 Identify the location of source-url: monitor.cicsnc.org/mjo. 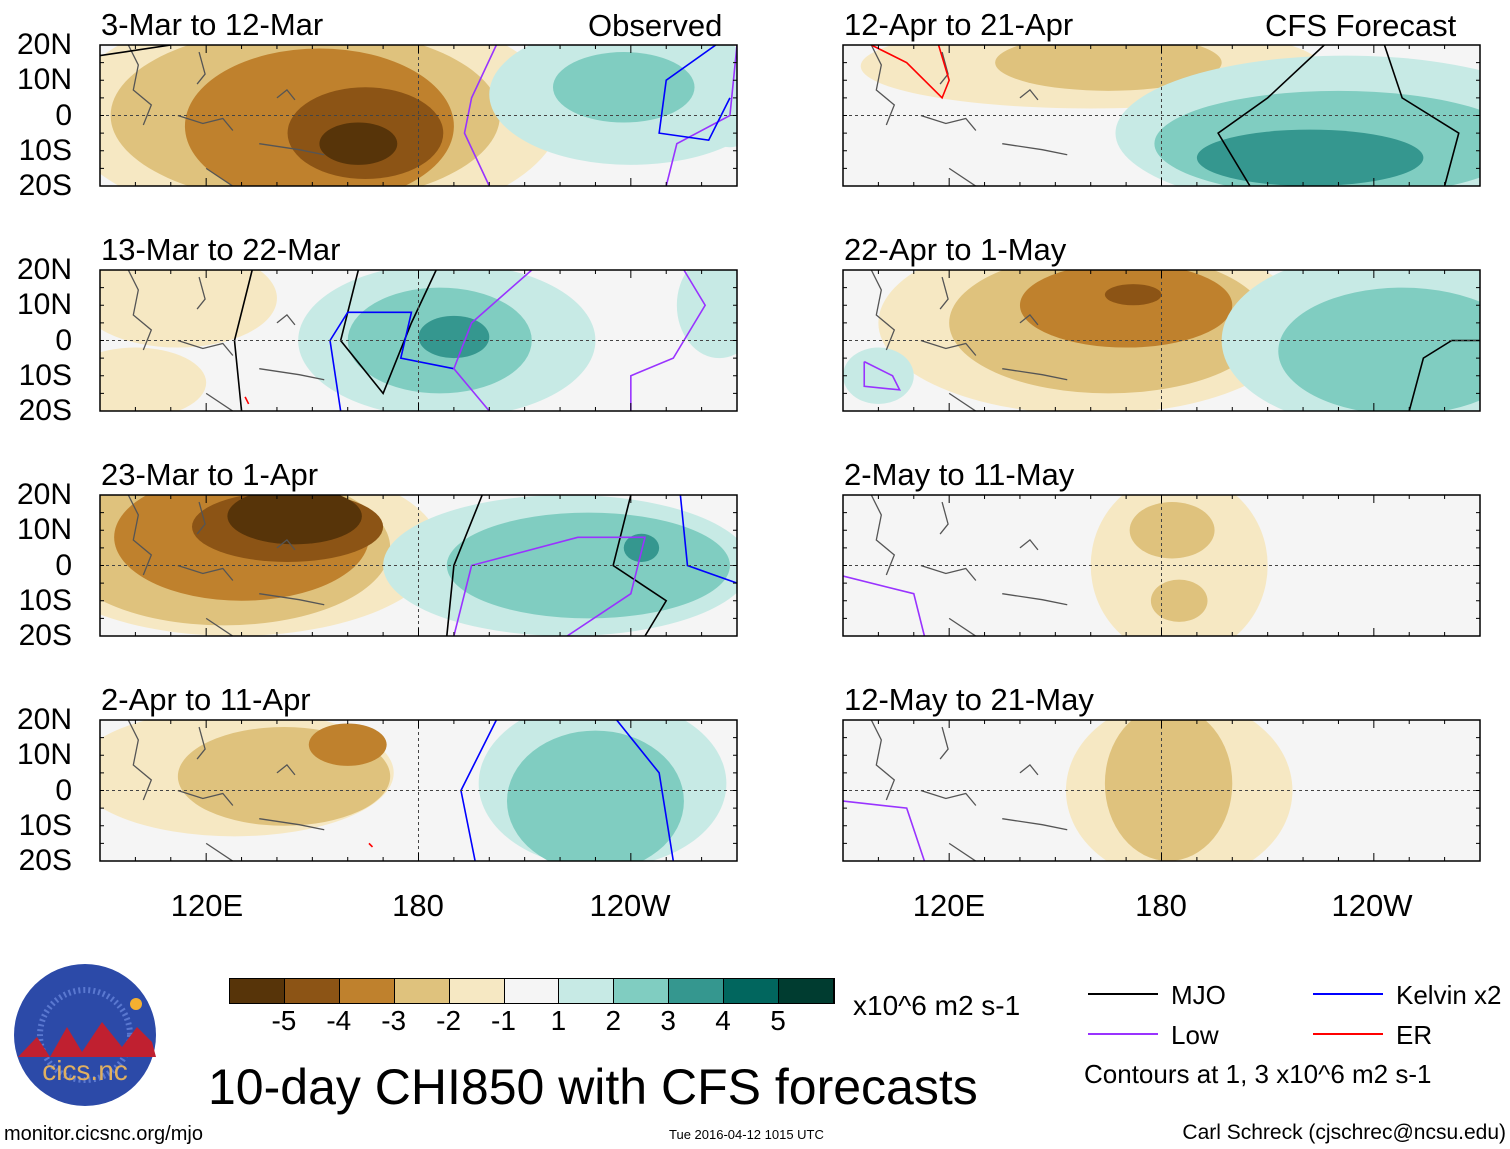
(103, 1134).